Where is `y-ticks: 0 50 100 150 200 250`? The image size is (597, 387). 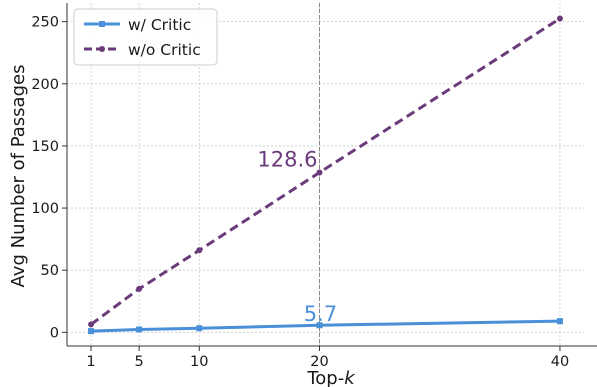 y-ticks: 0 50 100 150 200 250 is located at coordinates (49, 178).